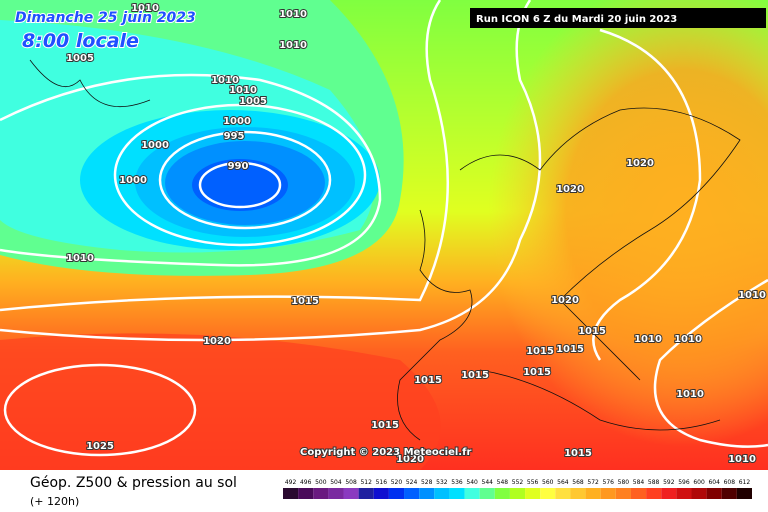  I want to click on run-info: Run ICON 6 Z du Mardi 20 juin 2023, so click(576, 19).